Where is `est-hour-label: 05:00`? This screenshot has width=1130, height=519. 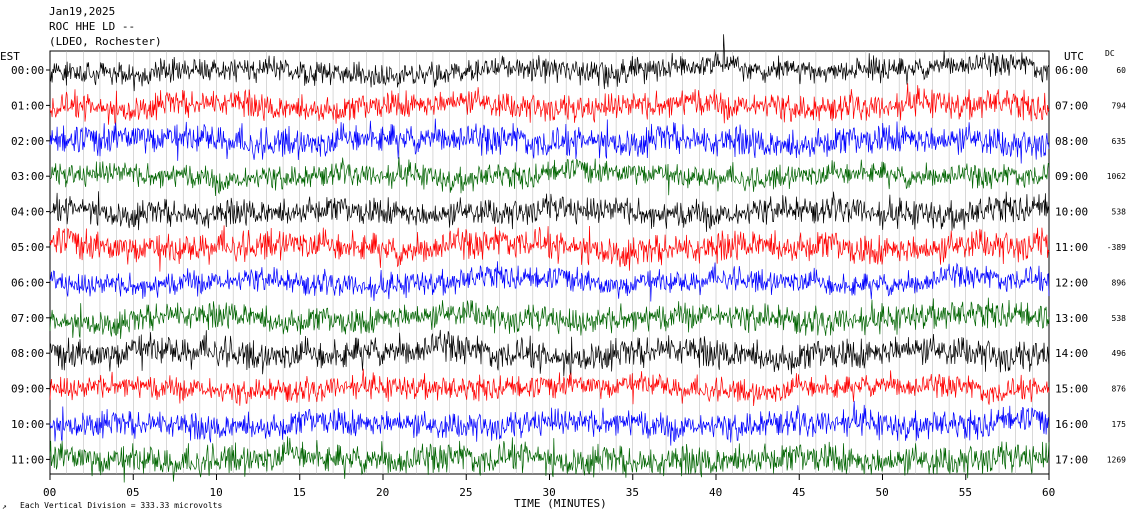 est-hour-label: 05:00 is located at coordinates (27, 247).